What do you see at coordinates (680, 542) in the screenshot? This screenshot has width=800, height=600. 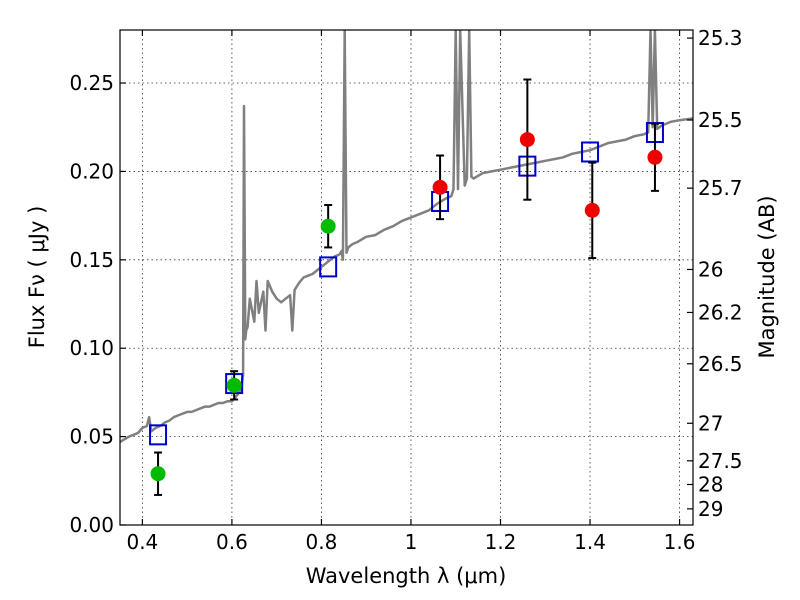 I see `x-tick-label: 1.6` at bounding box center [680, 542].